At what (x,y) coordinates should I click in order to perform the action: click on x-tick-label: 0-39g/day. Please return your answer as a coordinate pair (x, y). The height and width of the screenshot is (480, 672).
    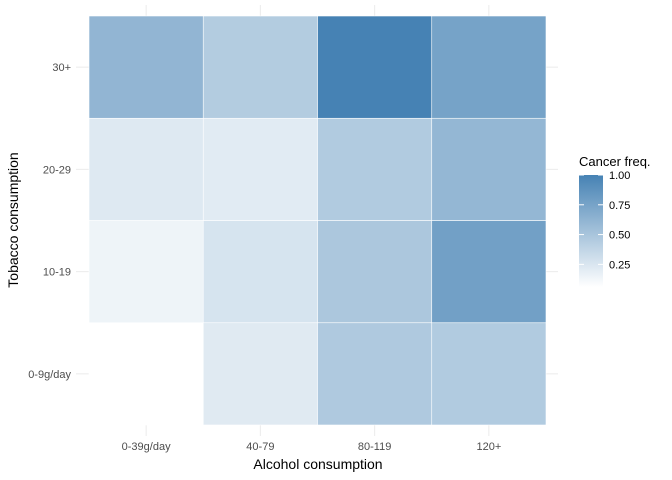
    Looking at the image, I should click on (146, 447).